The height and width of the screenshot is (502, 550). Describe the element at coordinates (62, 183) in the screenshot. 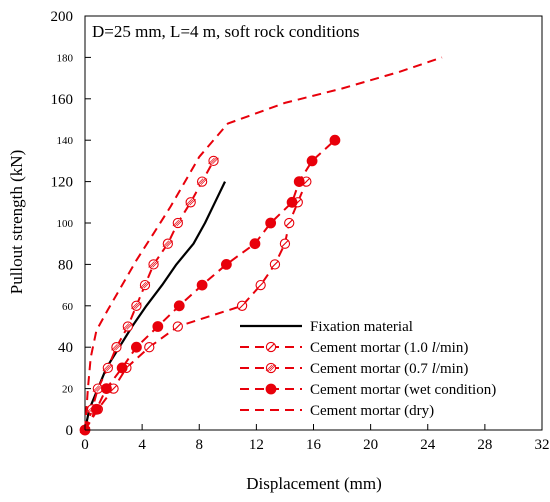

I see `y-tick-label: 120` at that location.